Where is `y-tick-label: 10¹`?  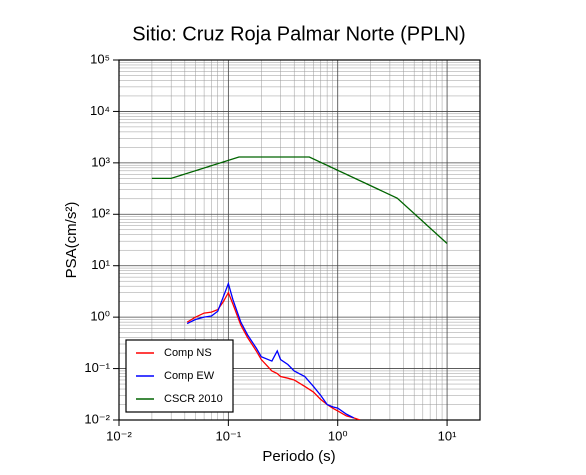
y-tick-label: 10¹ is located at coordinates (100, 264).